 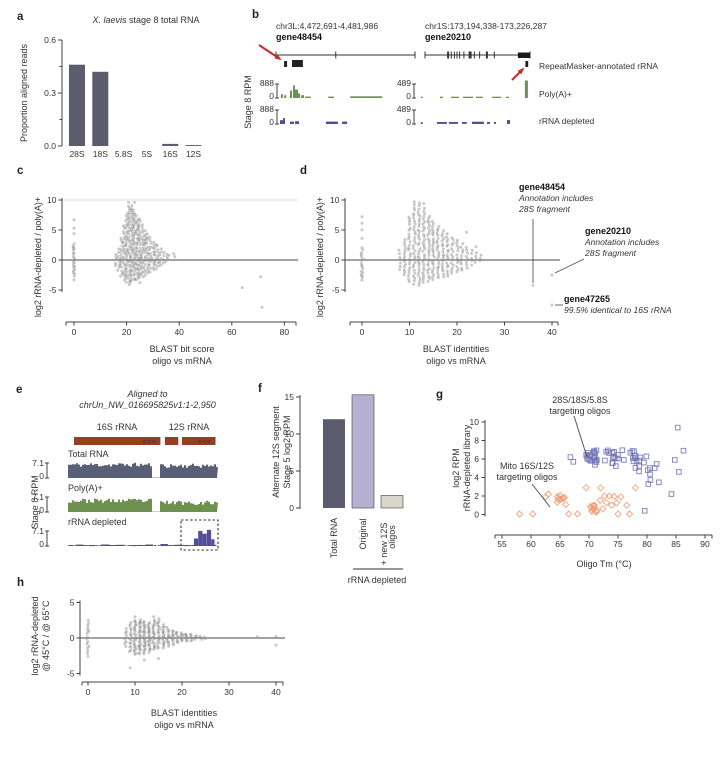 I want to click on panel-h-letter: h, so click(x=21, y=583).